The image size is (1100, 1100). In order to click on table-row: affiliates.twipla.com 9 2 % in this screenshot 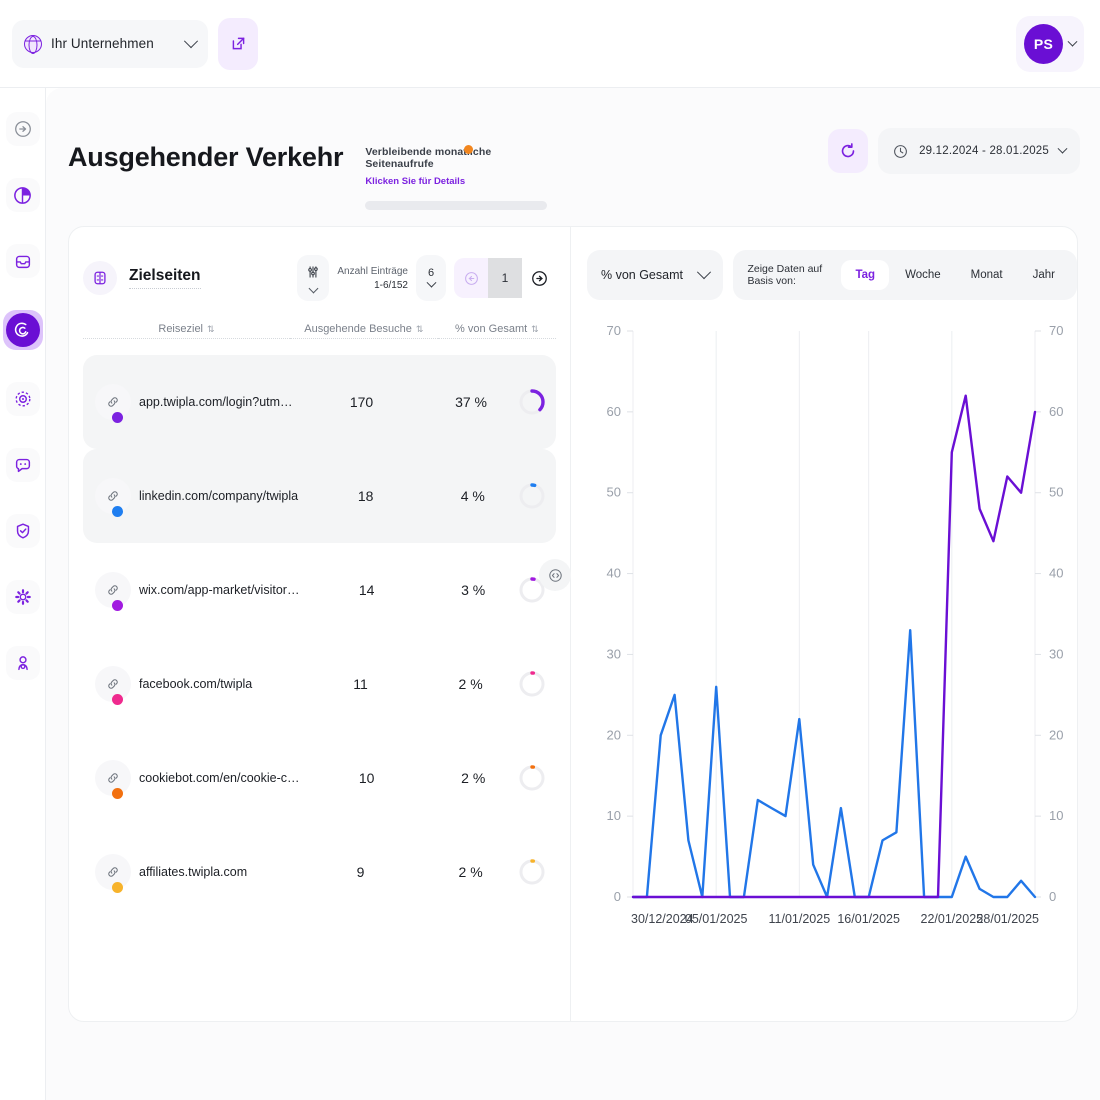, I will do `click(319, 872)`.